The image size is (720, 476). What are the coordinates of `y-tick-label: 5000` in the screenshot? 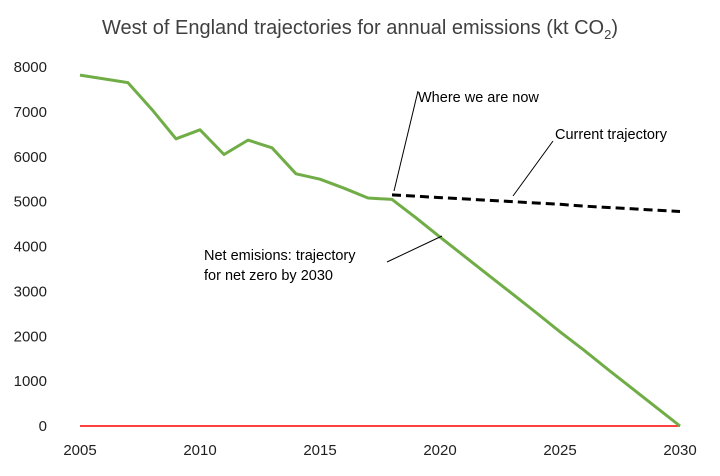 It's located at (30, 202).